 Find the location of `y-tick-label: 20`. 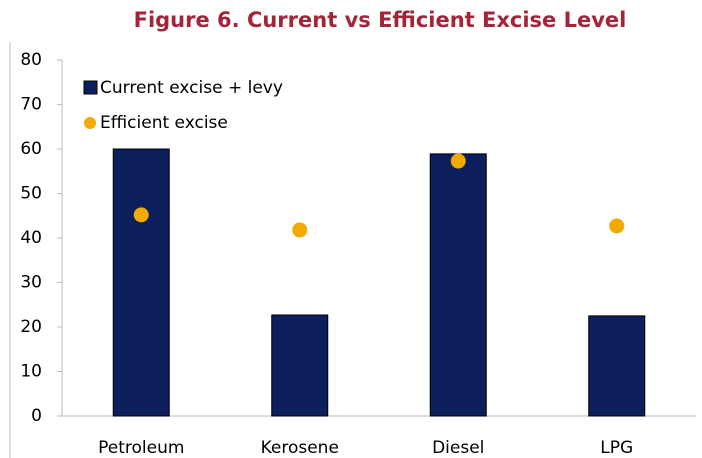

y-tick-label: 20 is located at coordinates (31, 327).